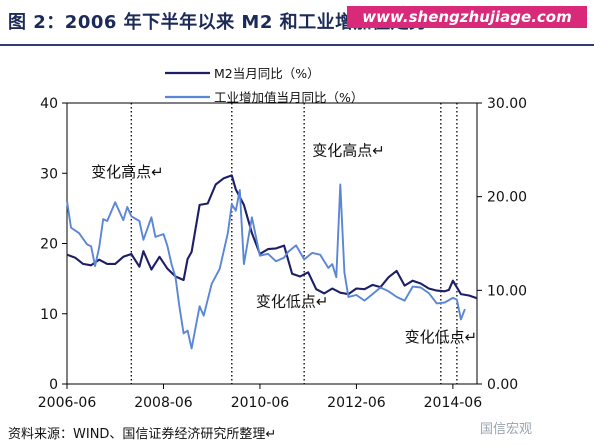  What do you see at coordinates (506, 429) in the screenshot?
I see `logo-text: 国信宏观` at bounding box center [506, 429].